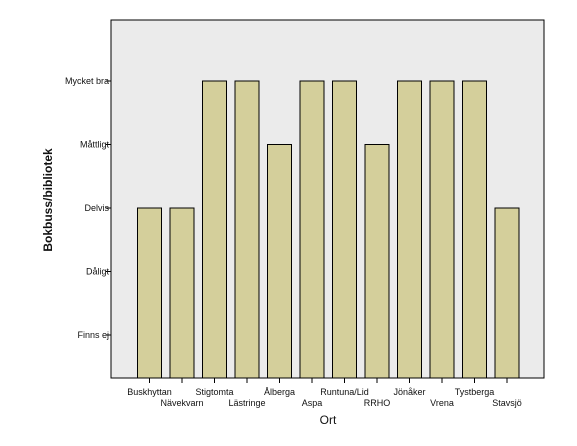 The image size is (577, 446). Describe the element at coordinates (344, 229) in the screenshot. I see `bar-runtuna-lid` at that location.